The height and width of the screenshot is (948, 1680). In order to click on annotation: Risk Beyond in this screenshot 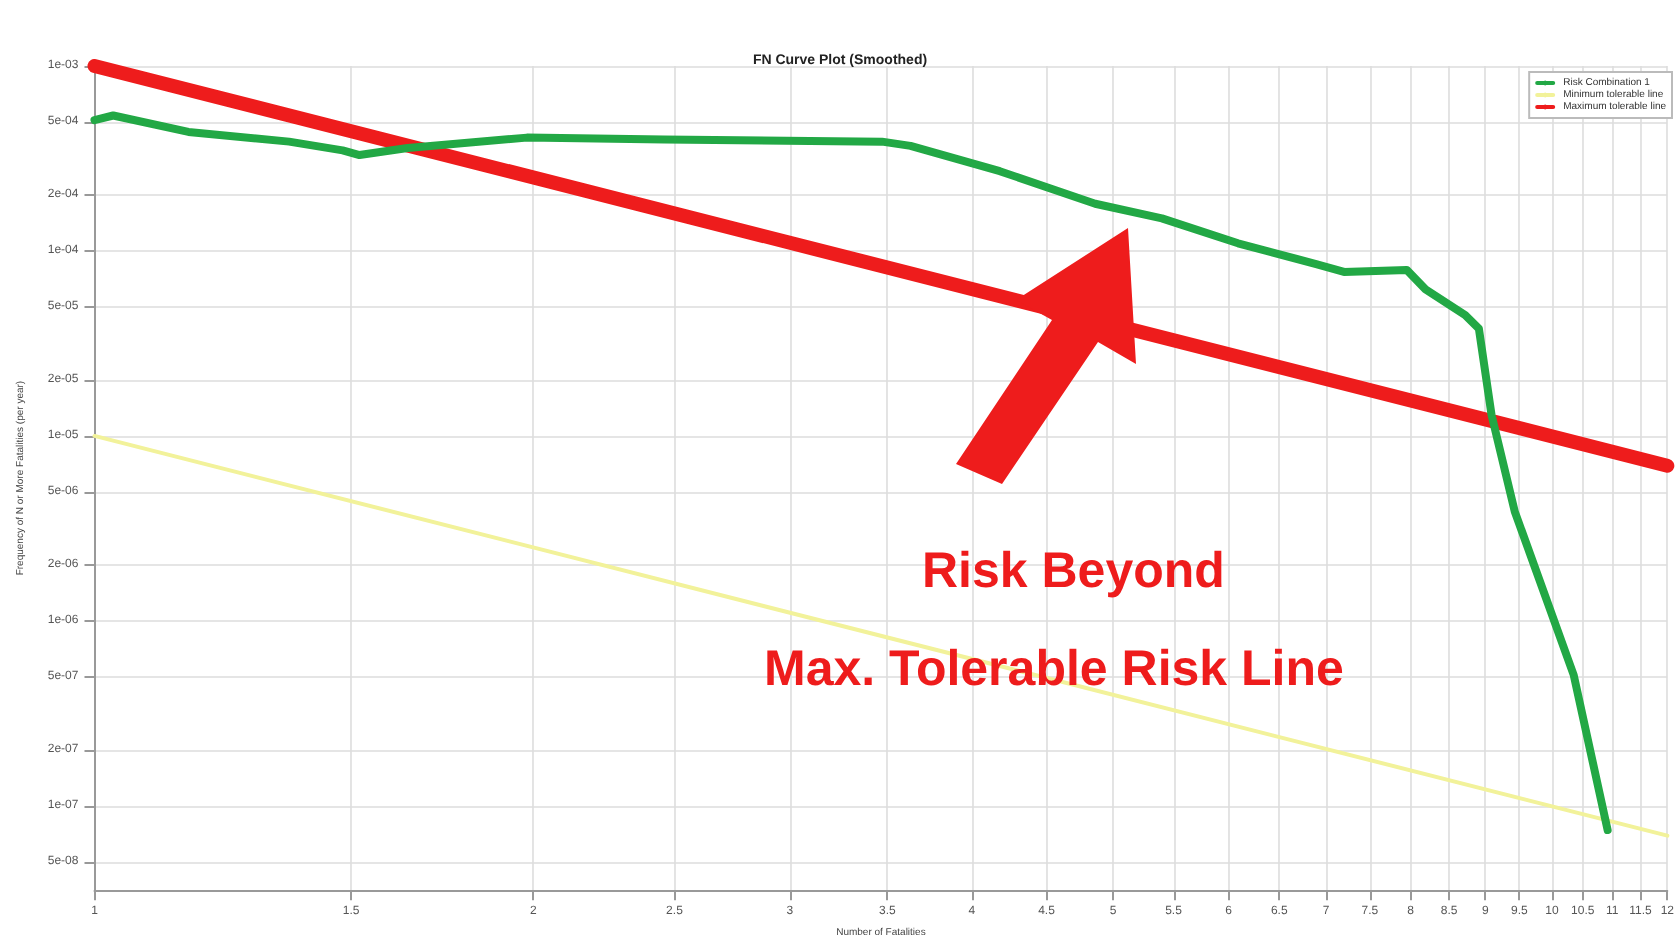, I will do `click(1073, 571)`.